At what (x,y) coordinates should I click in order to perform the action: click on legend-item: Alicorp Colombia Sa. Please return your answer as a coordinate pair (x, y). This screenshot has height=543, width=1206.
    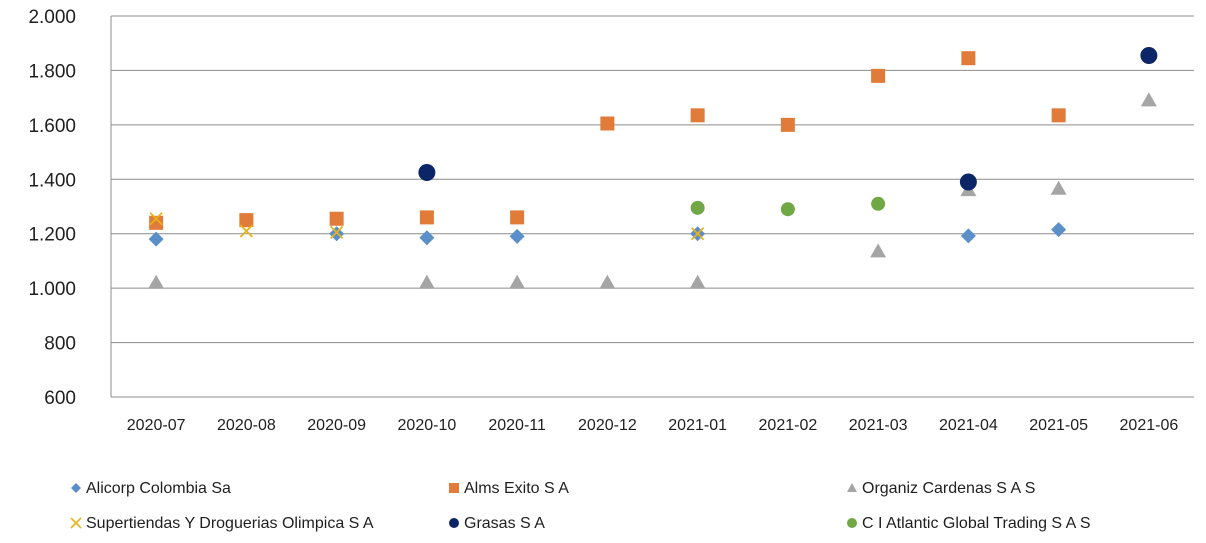
    Looking at the image, I should click on (151, 488).